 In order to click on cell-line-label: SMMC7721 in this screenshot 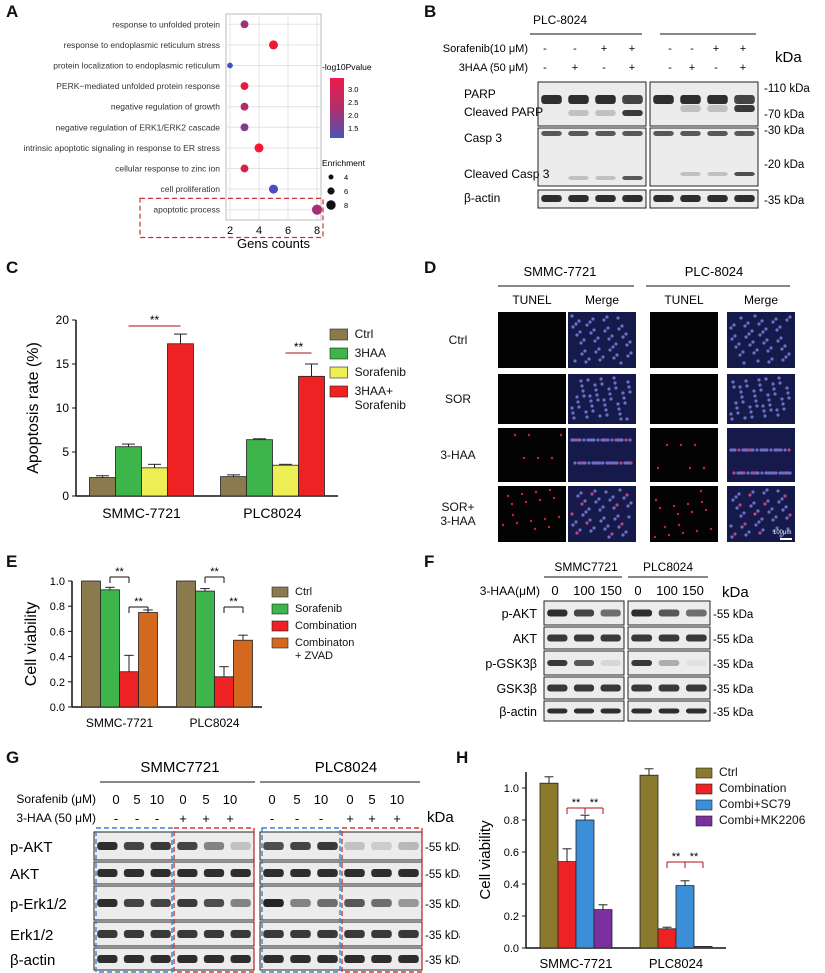, I will do `click(586, 567)`.